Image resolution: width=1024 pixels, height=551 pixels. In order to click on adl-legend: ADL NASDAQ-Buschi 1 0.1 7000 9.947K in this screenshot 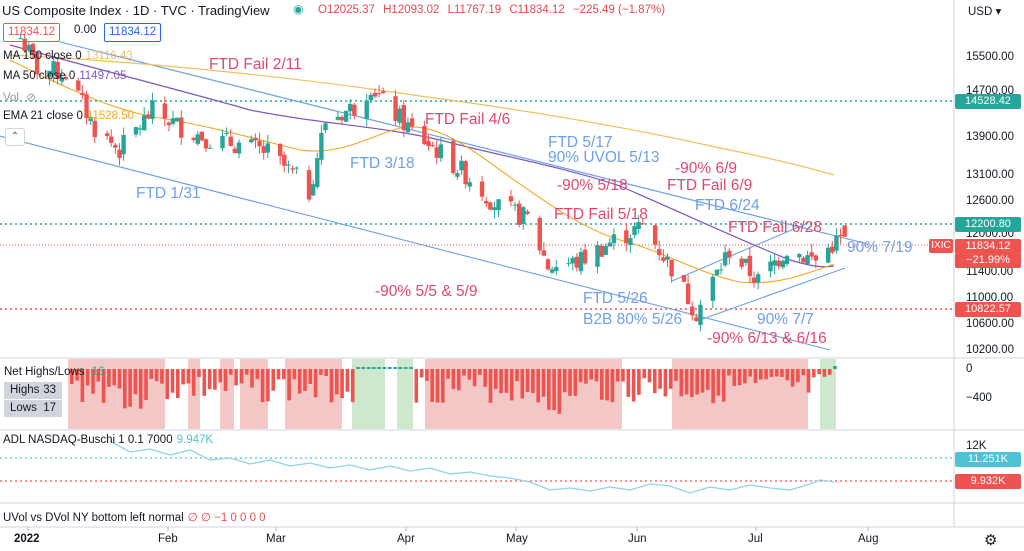, I will do `click(108, 440)`.